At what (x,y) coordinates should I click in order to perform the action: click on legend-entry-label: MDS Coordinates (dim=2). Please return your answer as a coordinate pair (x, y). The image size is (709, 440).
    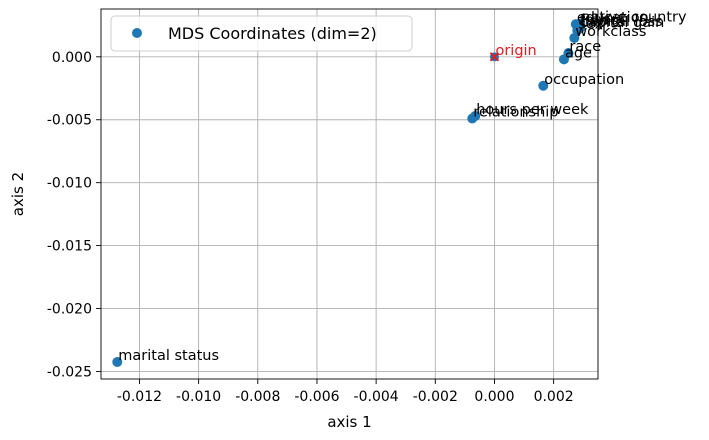
    Looking at the image, I should click on (272, 33).